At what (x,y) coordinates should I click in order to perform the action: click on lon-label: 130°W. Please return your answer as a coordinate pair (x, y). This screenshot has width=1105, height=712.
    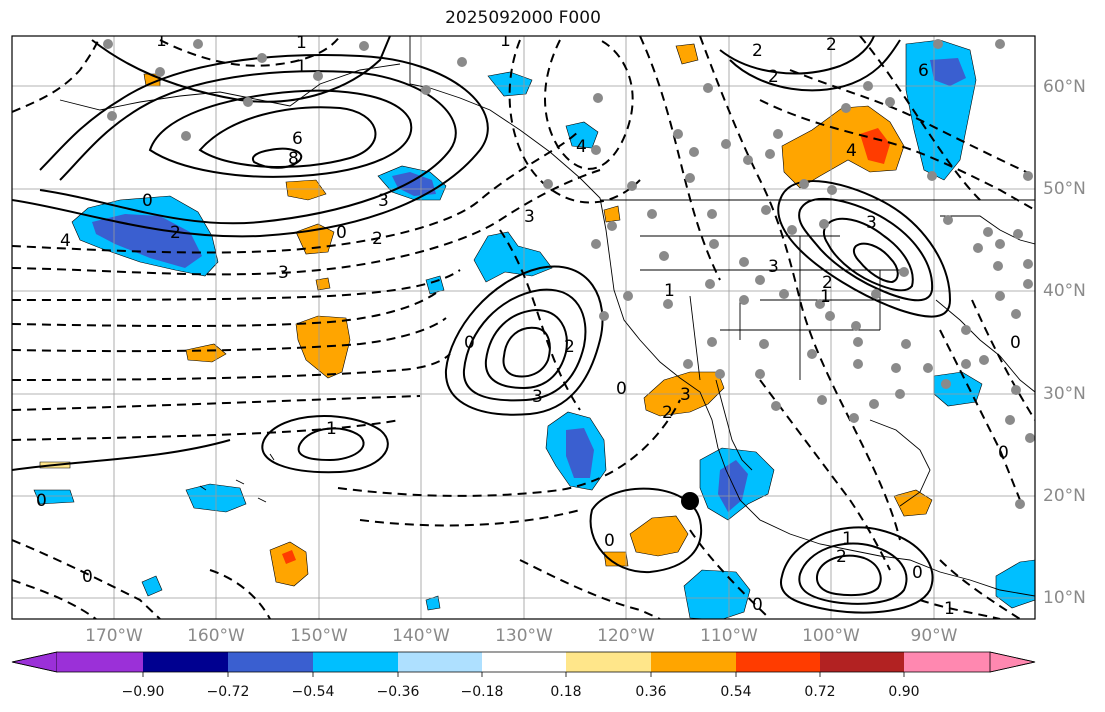
    Looking at the image, I should click on (524, 636).